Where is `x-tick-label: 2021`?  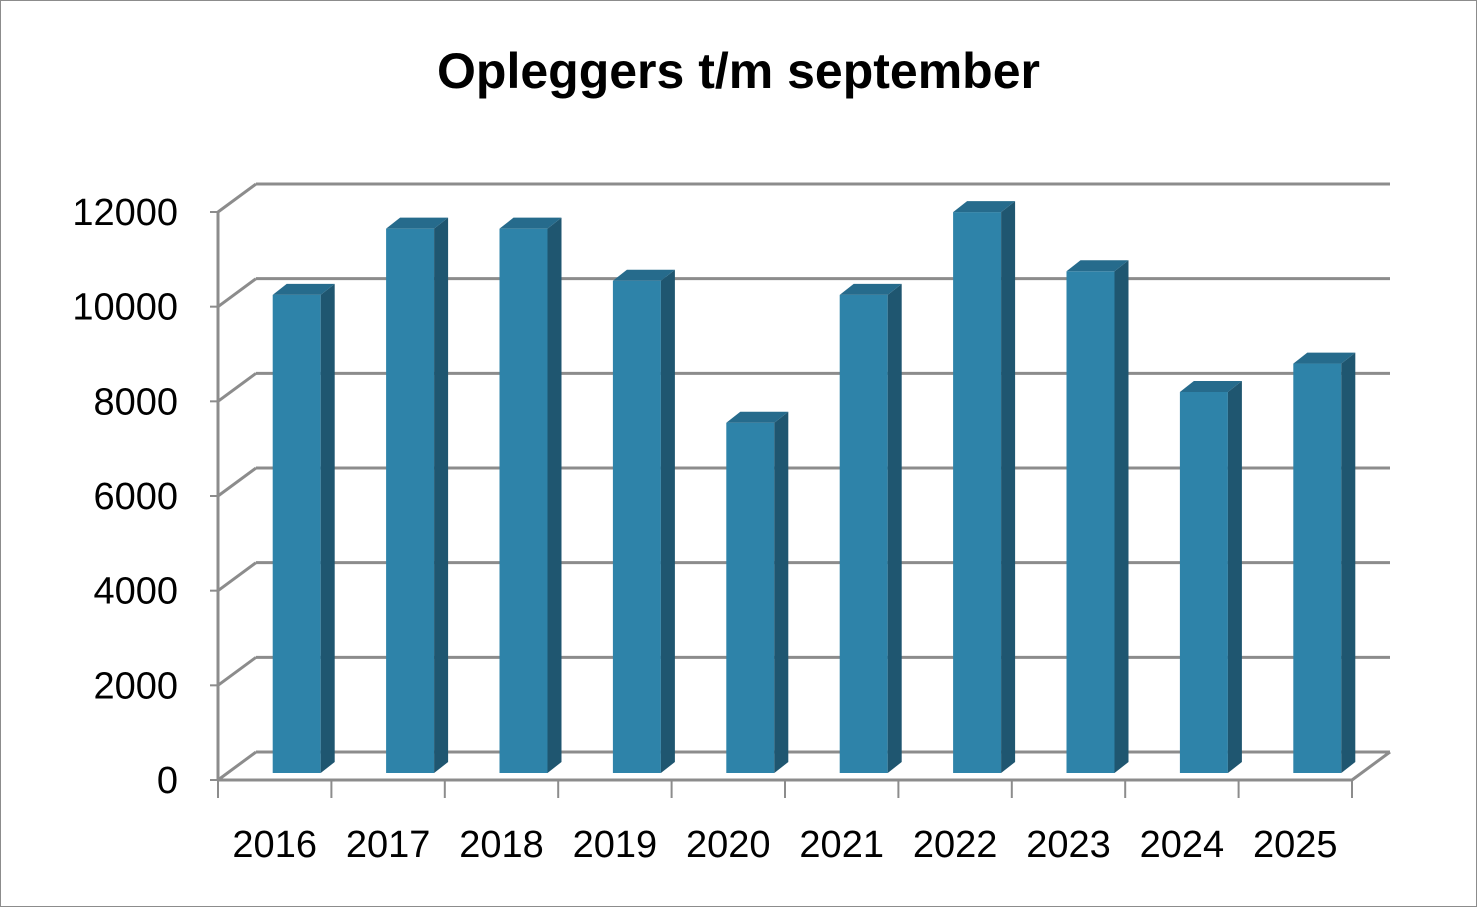
x-tick-label: 2021 is located at coordinates (841, 845).